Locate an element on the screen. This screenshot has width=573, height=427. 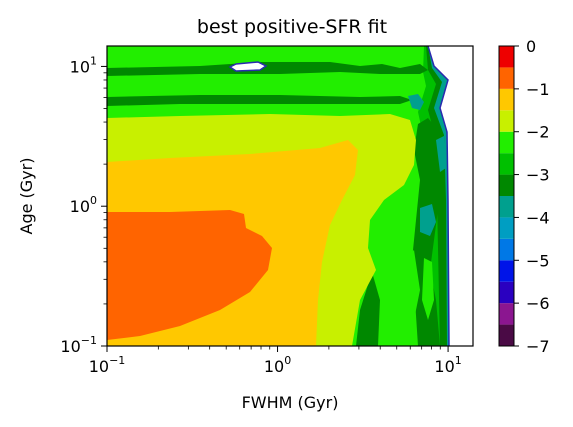
contour-dark-strip-mid is located at coordinates (259, 100).